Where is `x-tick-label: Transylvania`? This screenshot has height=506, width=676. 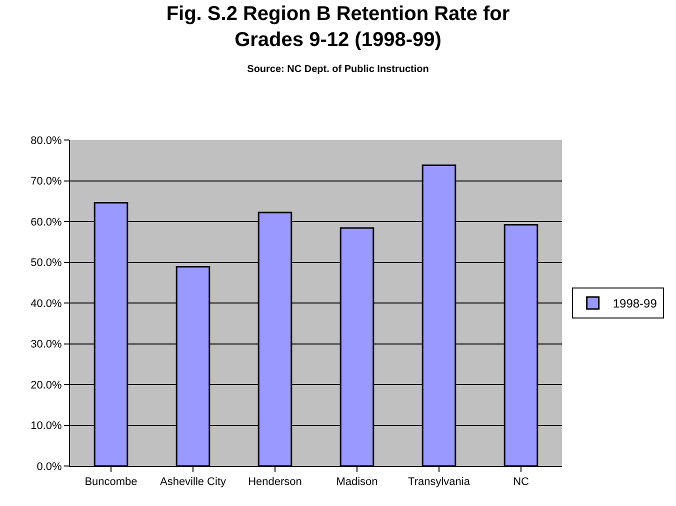 x-tick-label: Transylvania is located at coordinates (439, 482).